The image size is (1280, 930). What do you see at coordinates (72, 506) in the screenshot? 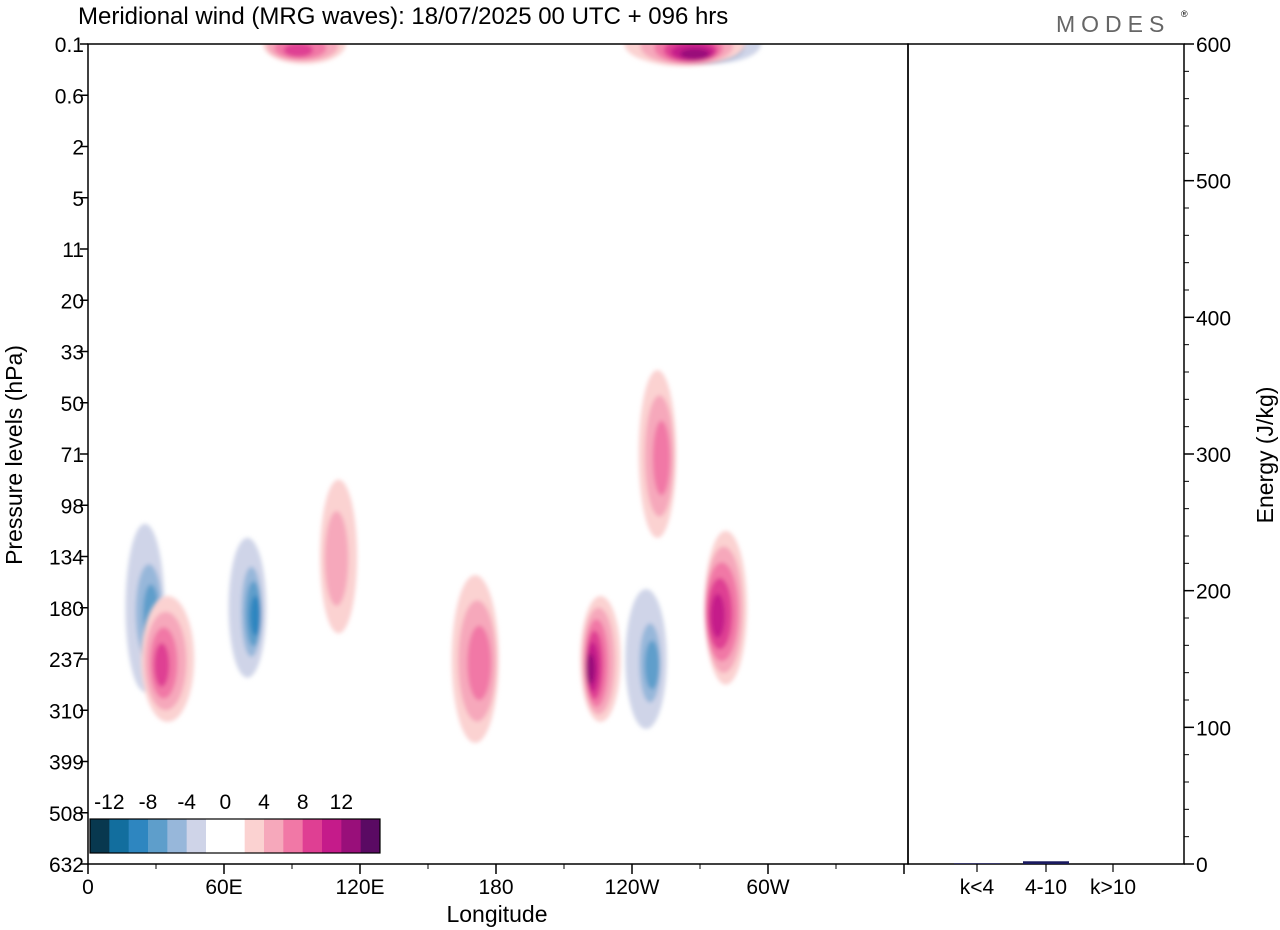
I see `y-tick-label: 98` at bounding box center [72, 506].